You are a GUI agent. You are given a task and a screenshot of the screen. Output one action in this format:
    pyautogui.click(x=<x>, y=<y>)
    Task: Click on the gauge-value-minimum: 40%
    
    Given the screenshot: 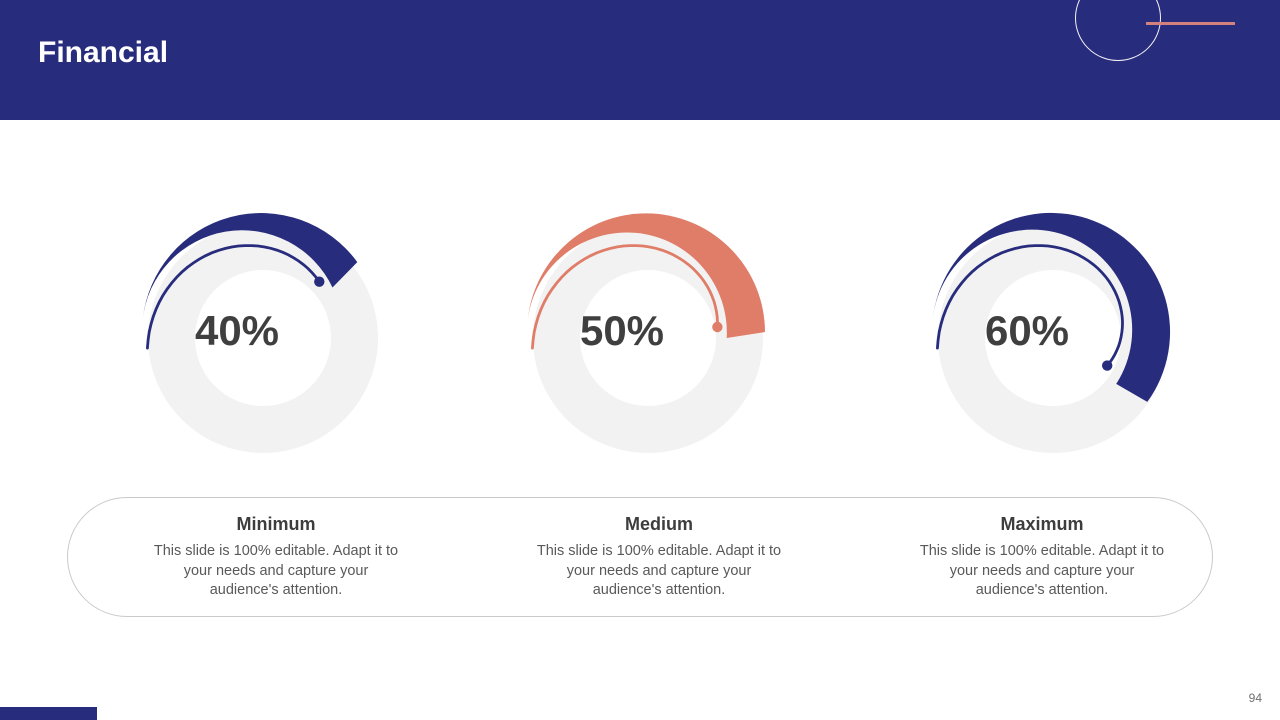 What is the action you would take?
    pyautogui.click(x=237, y=330)
    